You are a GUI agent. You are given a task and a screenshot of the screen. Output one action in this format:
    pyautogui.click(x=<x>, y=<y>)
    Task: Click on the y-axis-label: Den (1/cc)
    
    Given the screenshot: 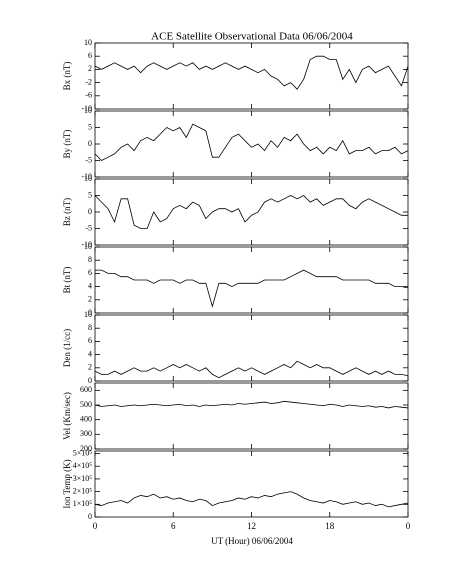 What is the action you would take?
    pyautogui.click(x=67, y=348)
    